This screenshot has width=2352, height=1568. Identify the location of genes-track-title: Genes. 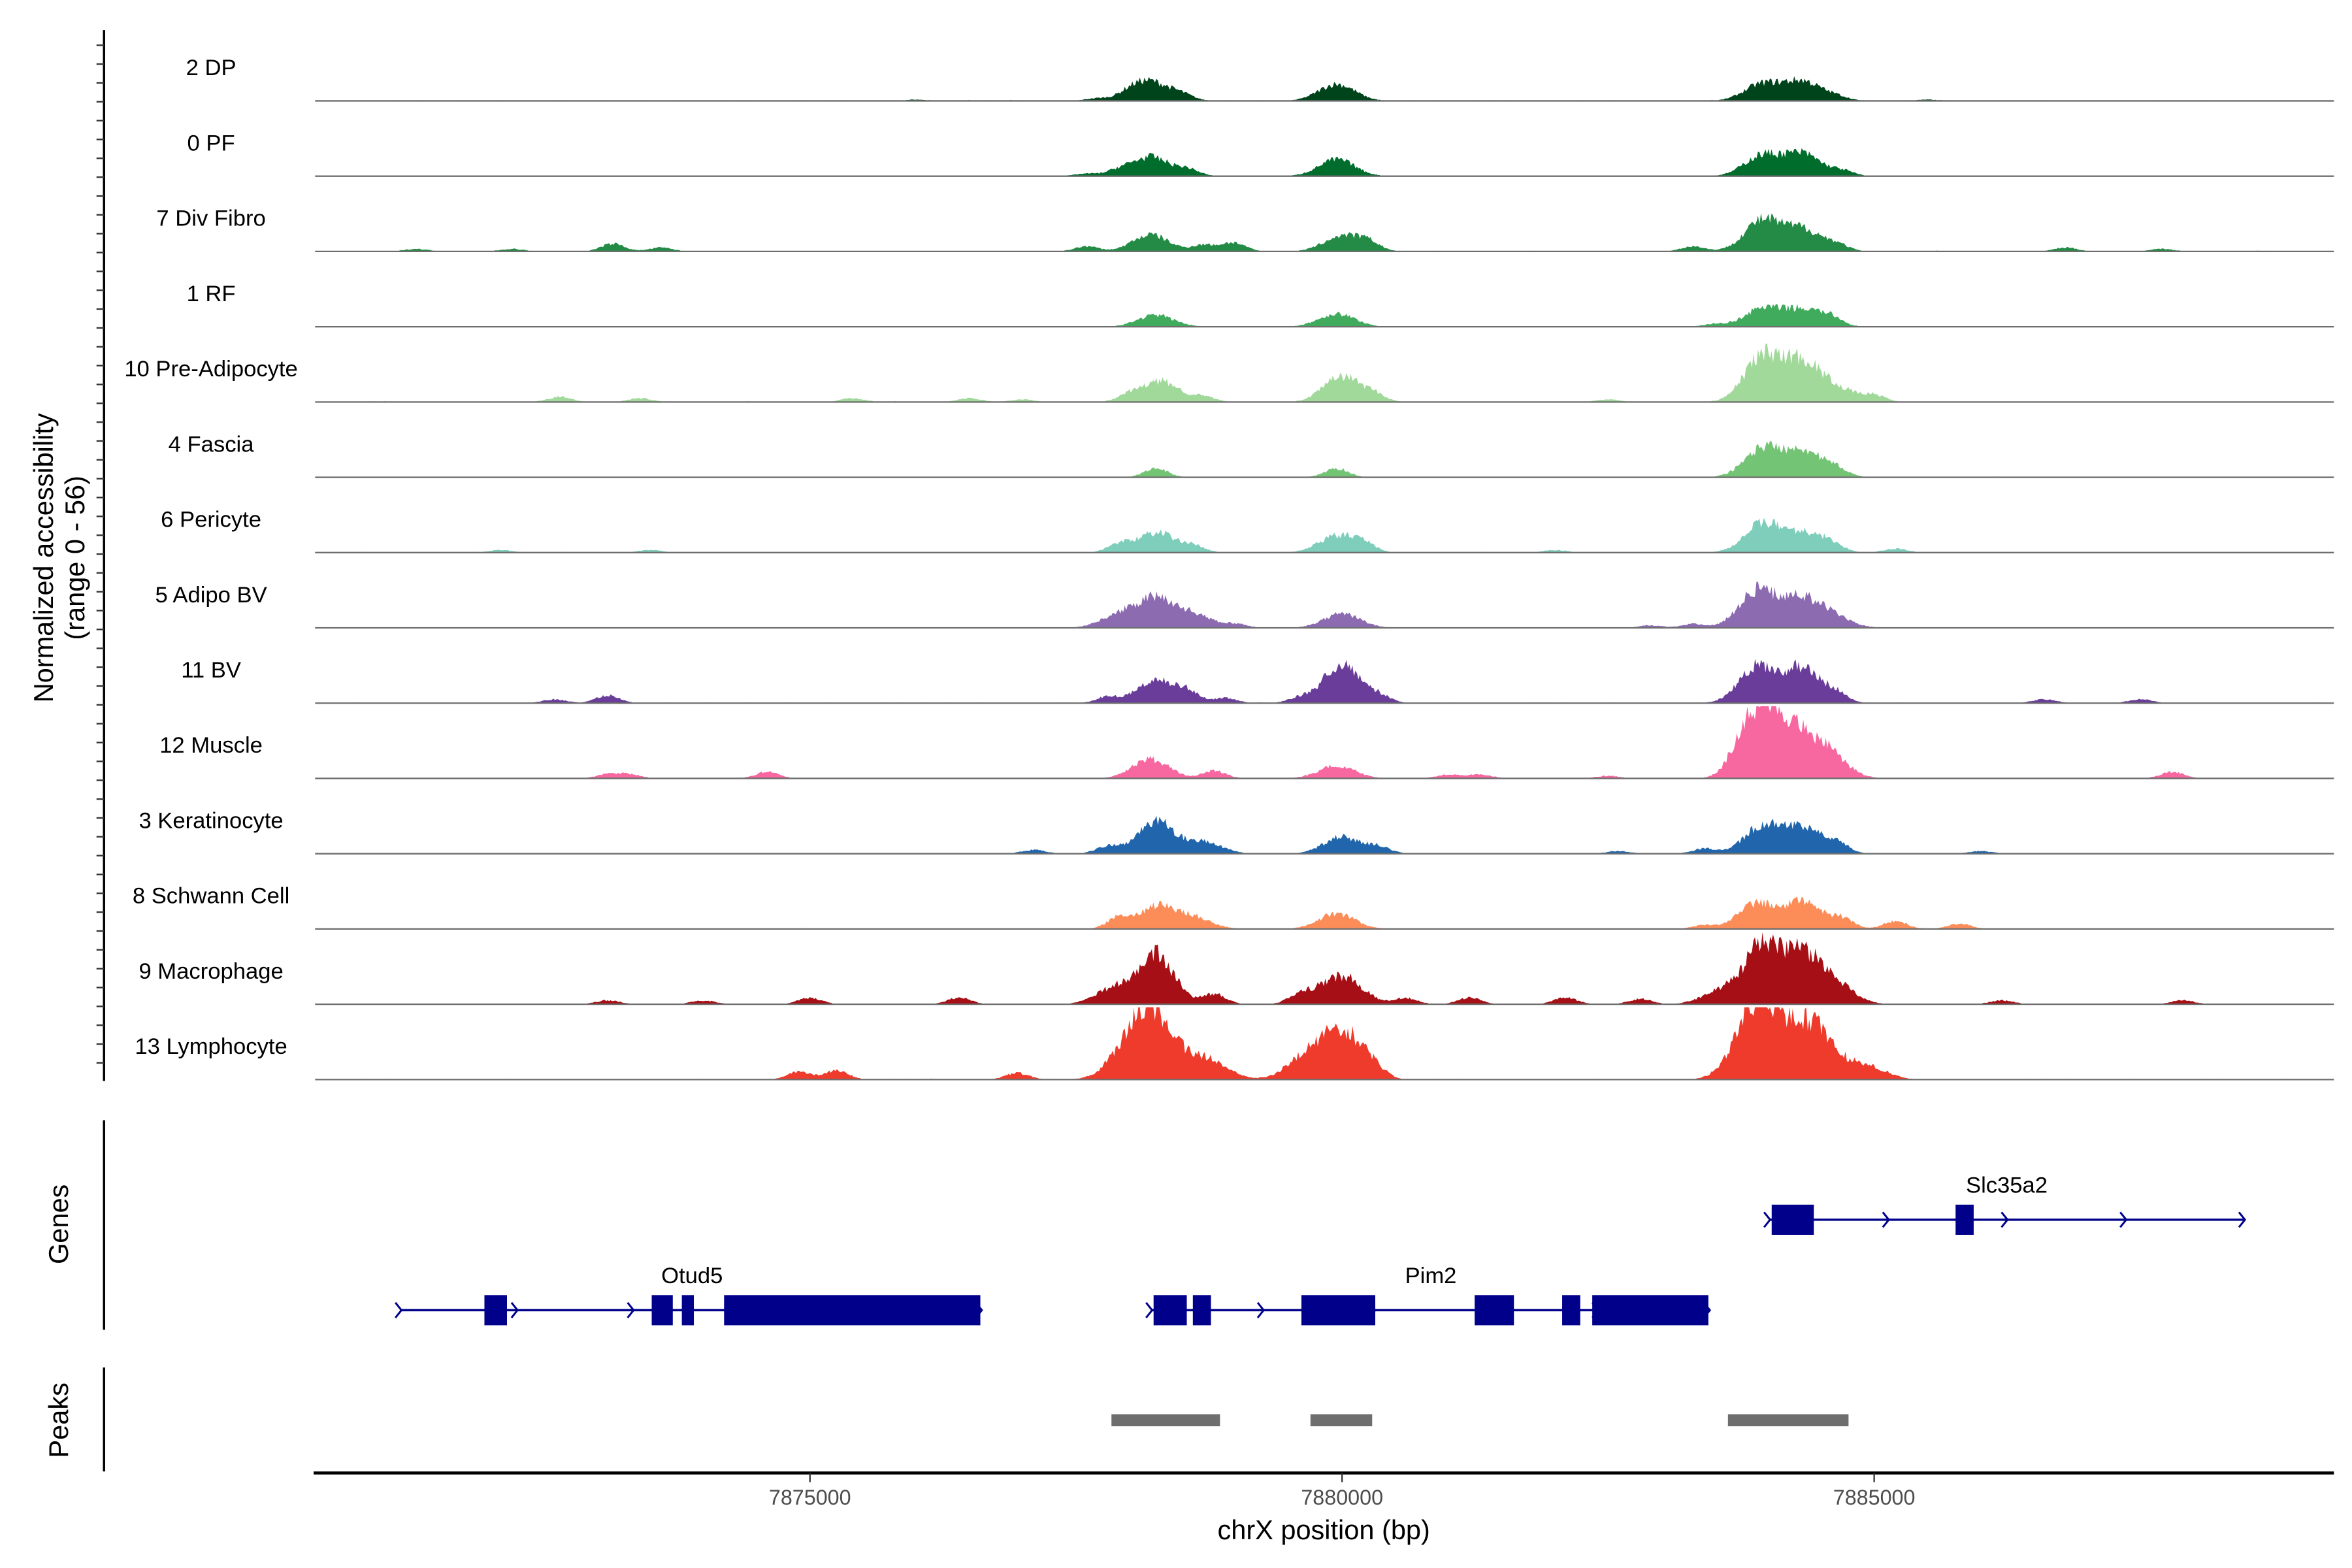
(58, 1224).